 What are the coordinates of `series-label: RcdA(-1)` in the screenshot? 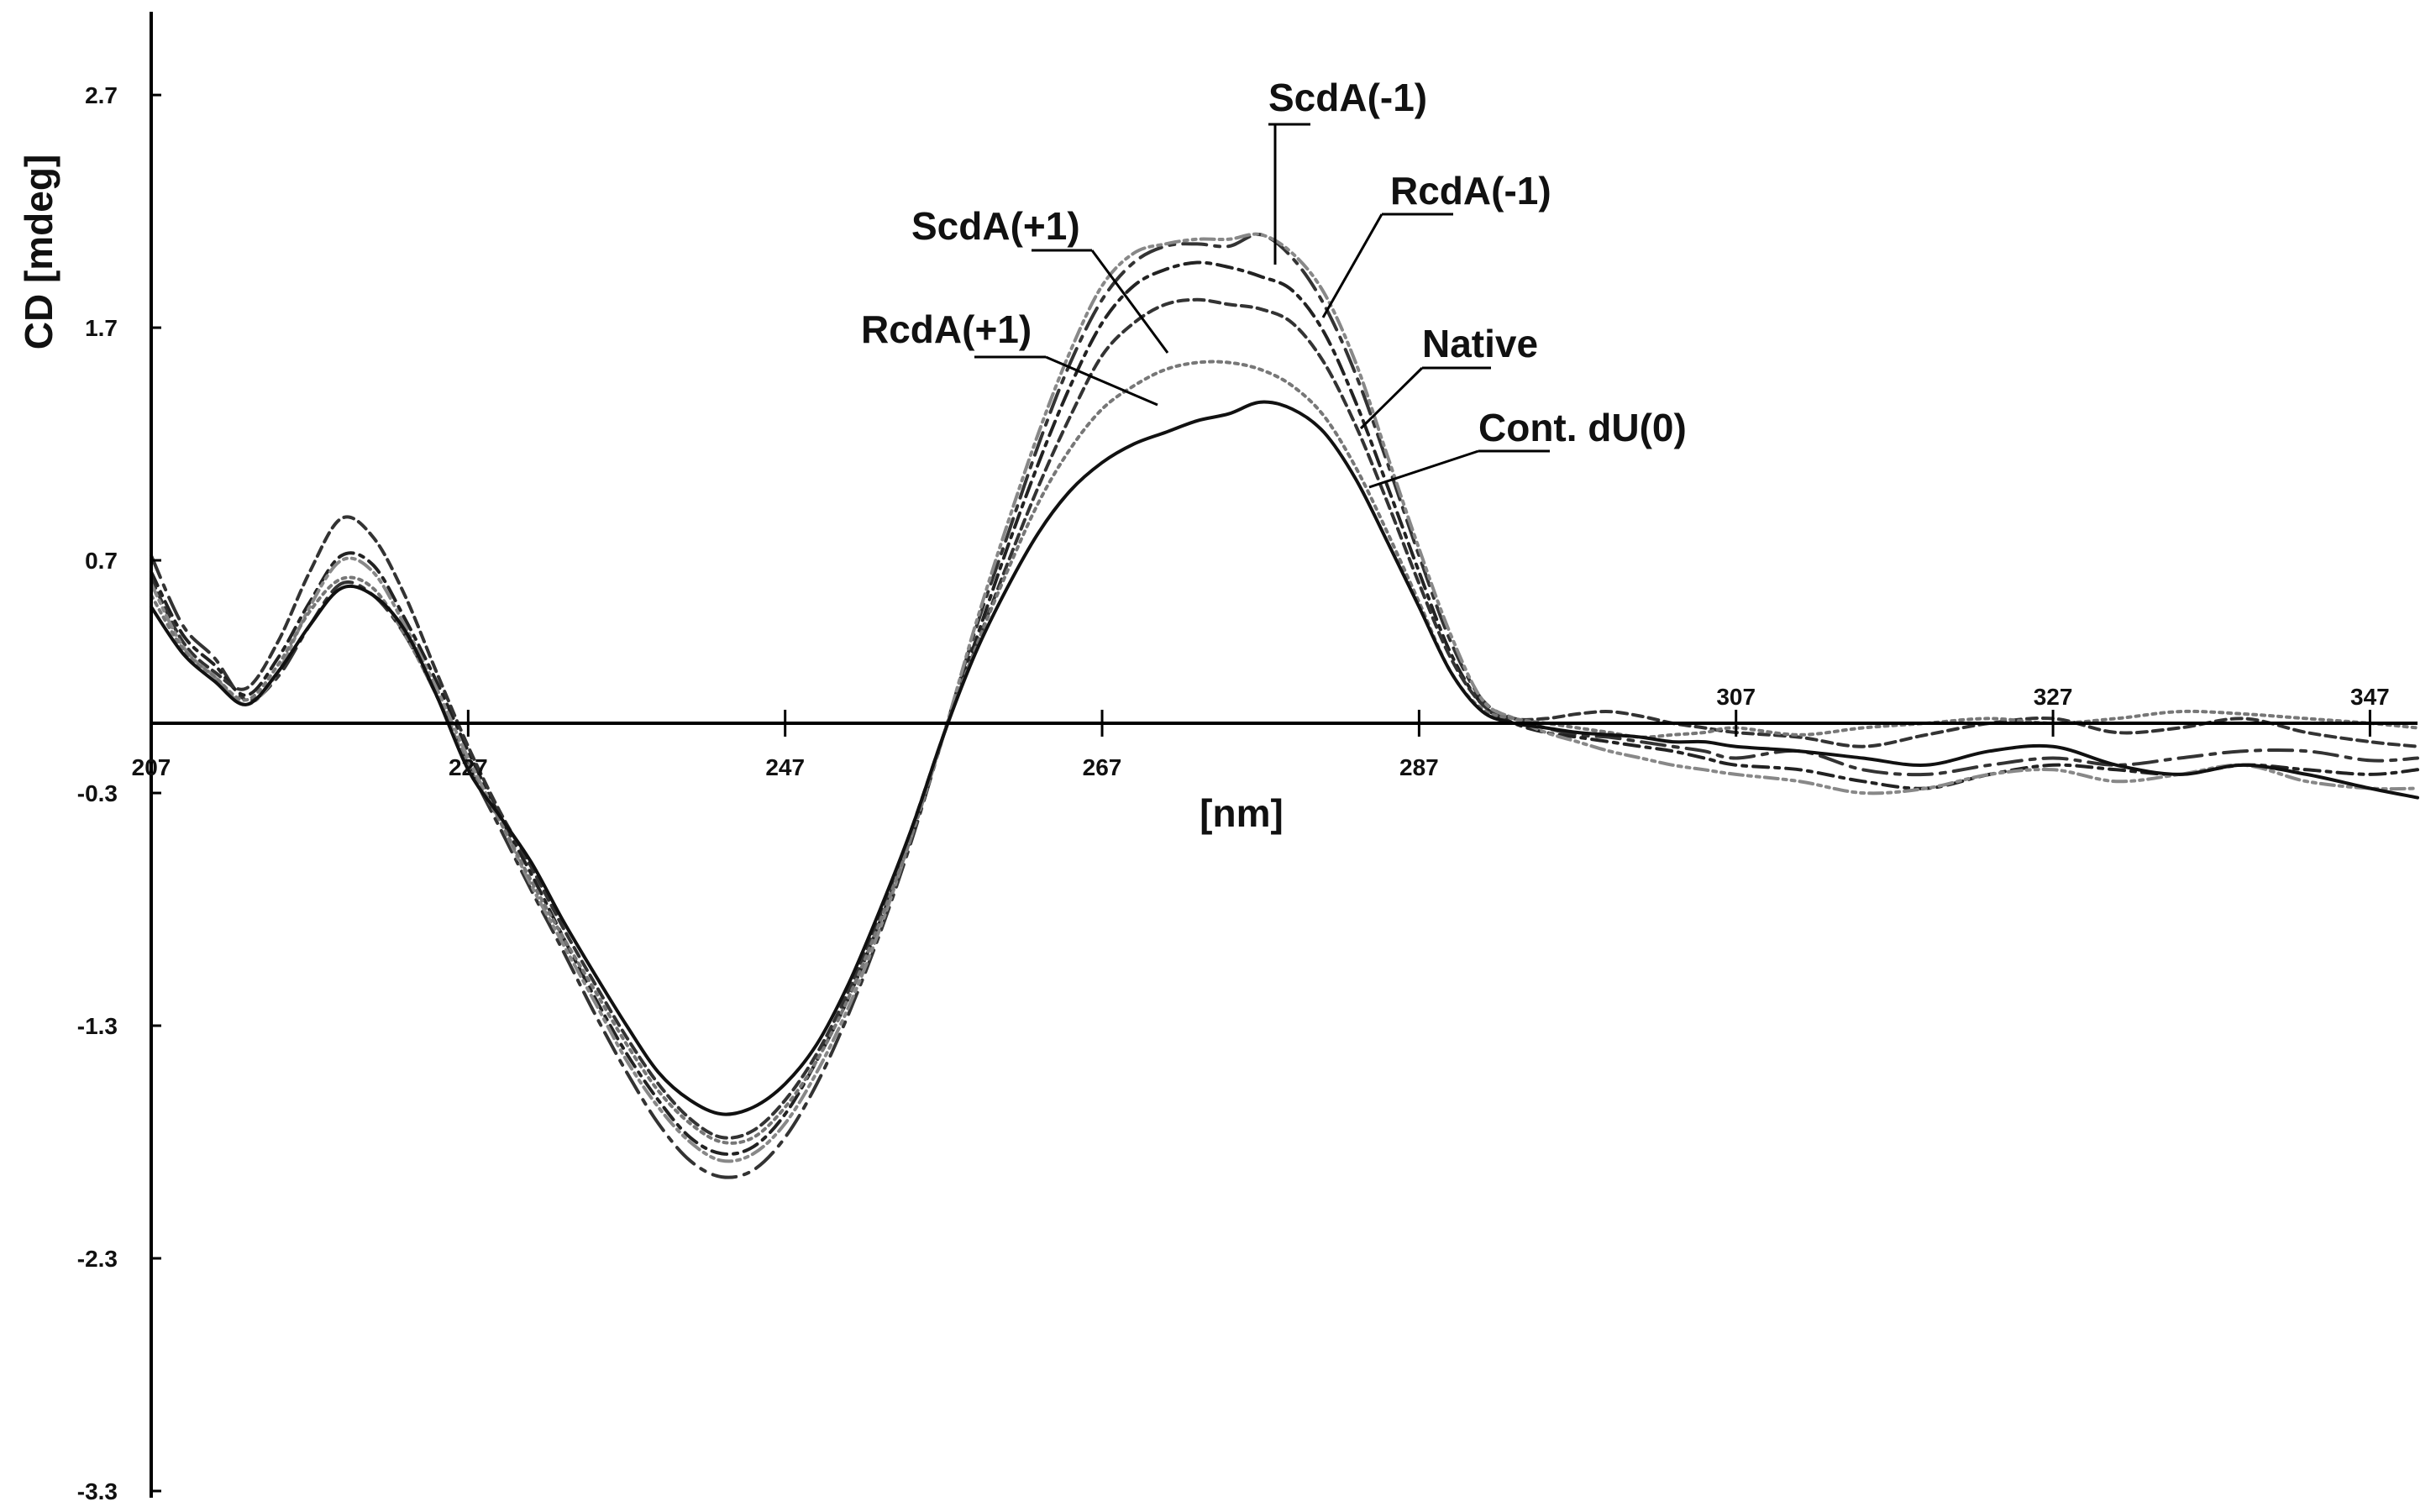 It's located at (1470, 191).